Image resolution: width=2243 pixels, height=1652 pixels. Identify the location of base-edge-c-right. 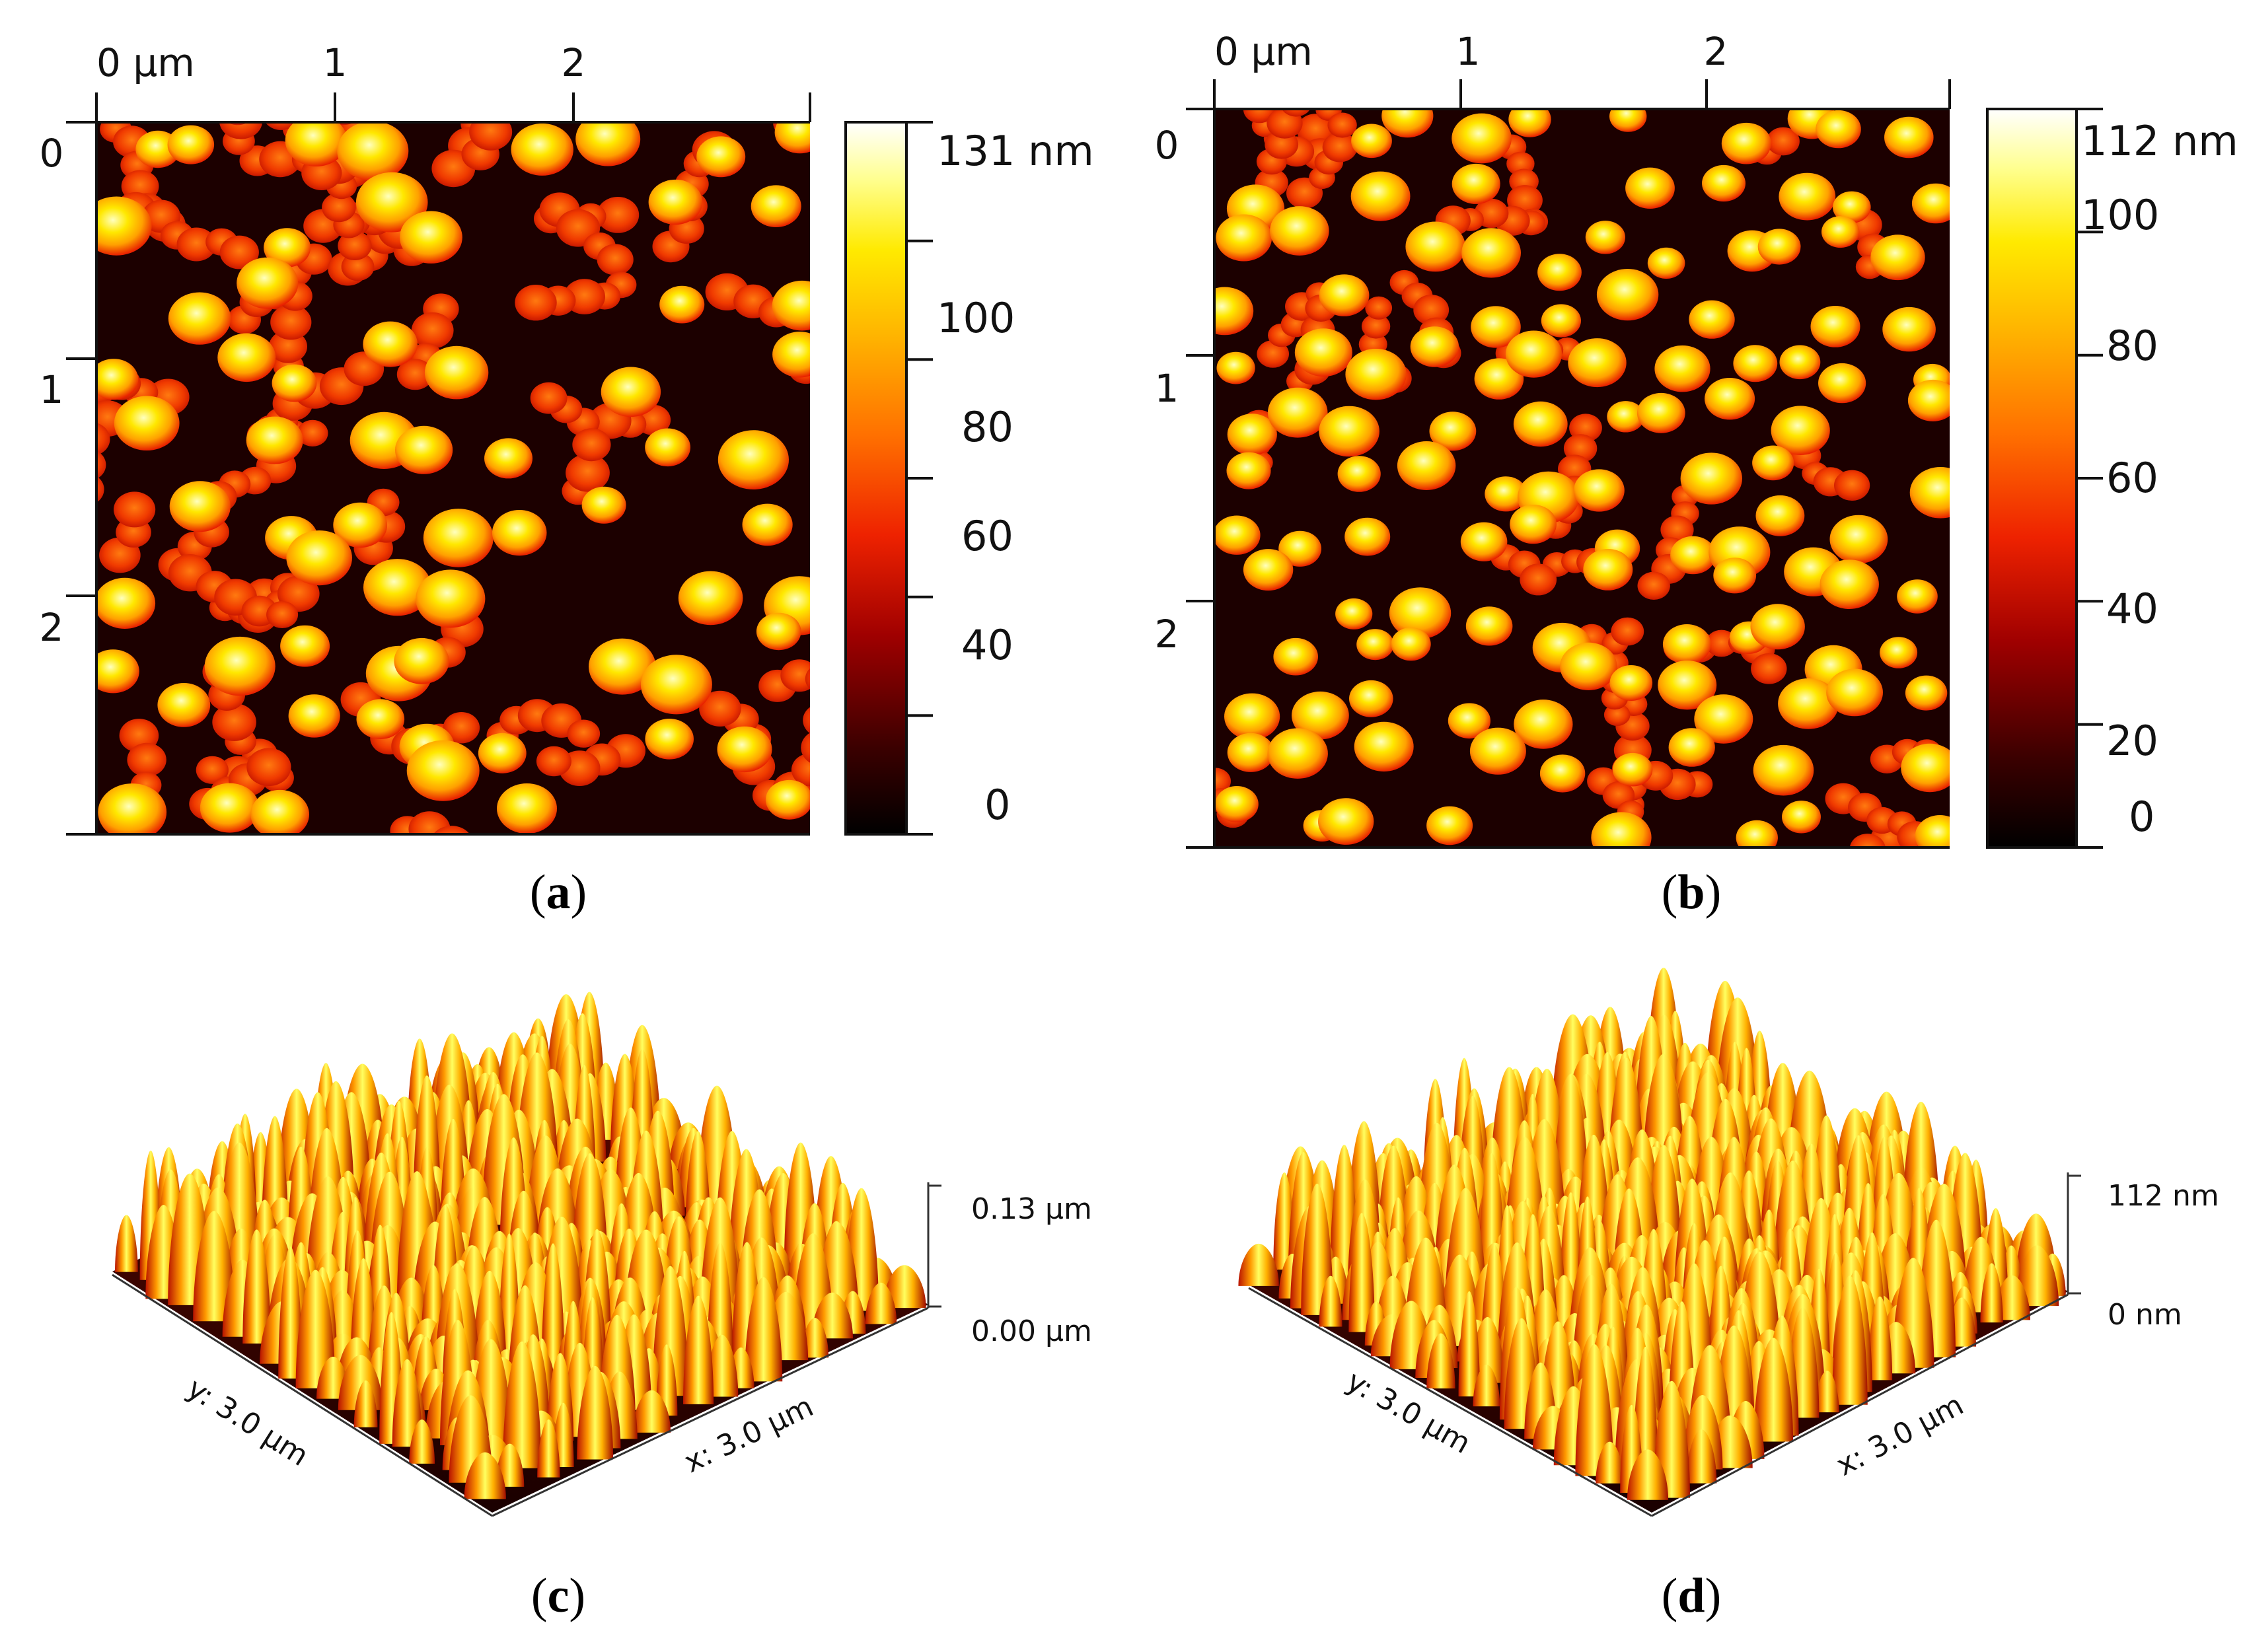
(710, 1412).